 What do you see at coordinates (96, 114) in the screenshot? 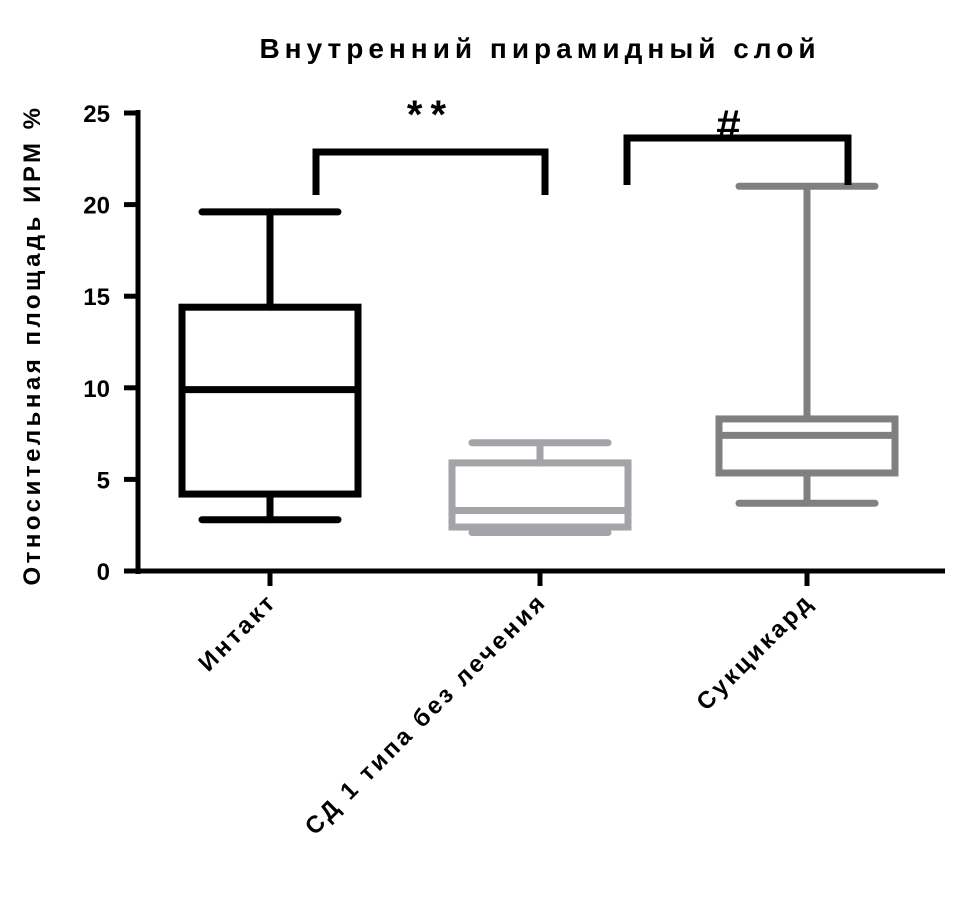
I see `y-tick-label: 25` at bounding box center [96, 114].